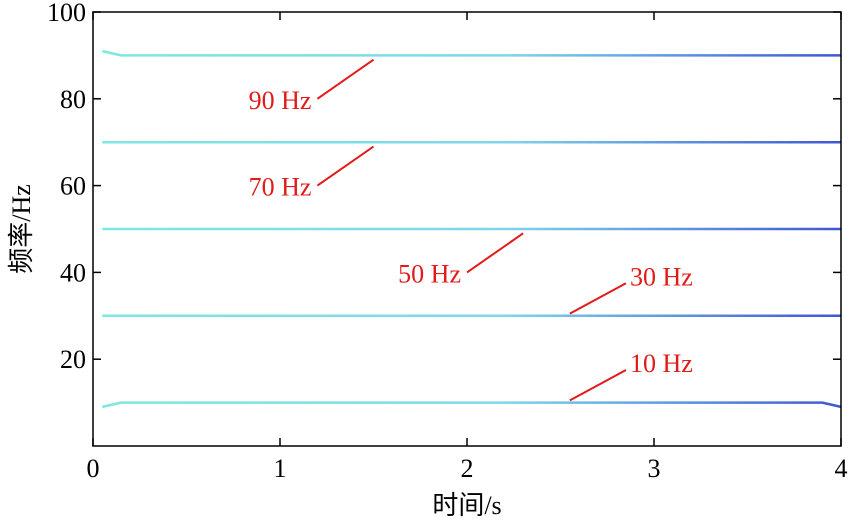 This screenshot has height=523, width=853. Describe the element at coordinates (73, 272) in the screenshot. I see `y-tick-label-40: 40` at that location.